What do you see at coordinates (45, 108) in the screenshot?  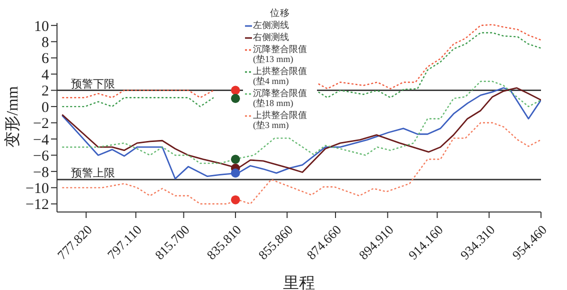 I see `y-tick-label: 0` at bounding box center [45, 108].